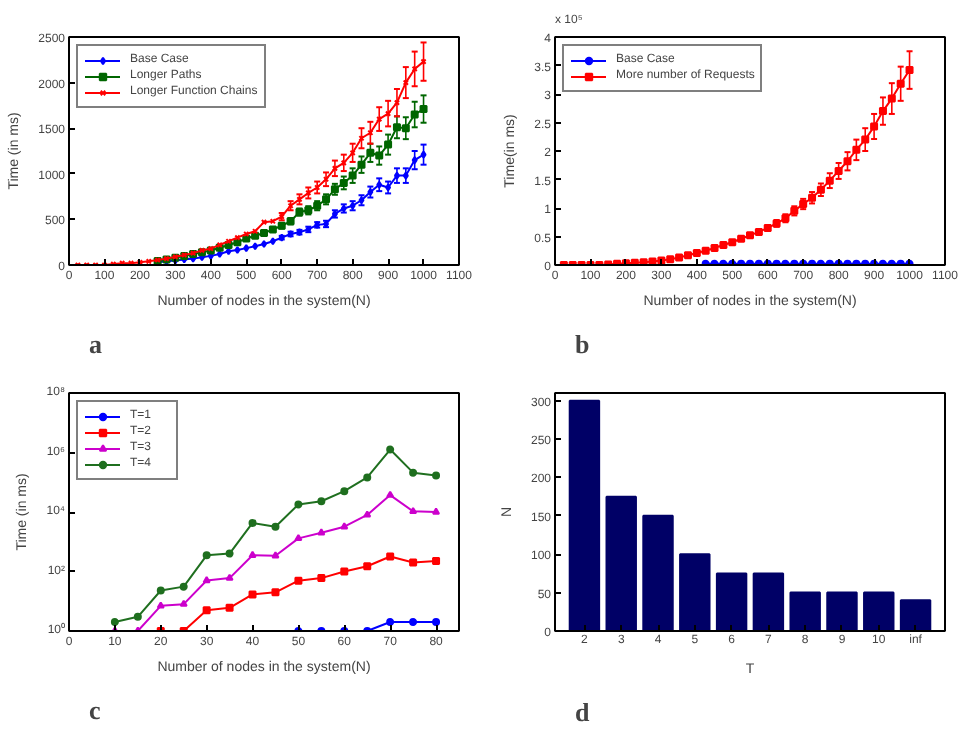 The width and height of the screenshot is (972, 736). Describe the element at coordinates (96, 344) in the screenshot. I see `text: a` at that location.